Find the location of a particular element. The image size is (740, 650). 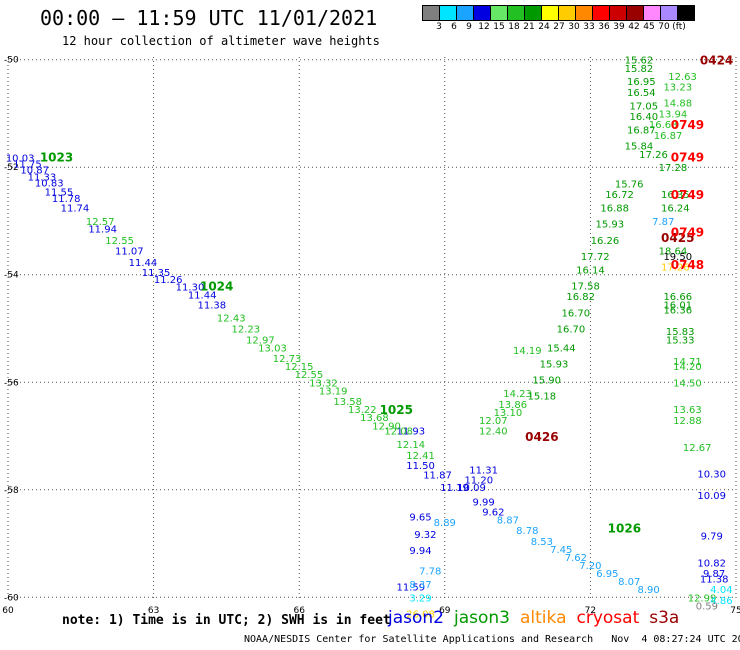

colorbar-label: 33 is located at coordinates (589, 27).